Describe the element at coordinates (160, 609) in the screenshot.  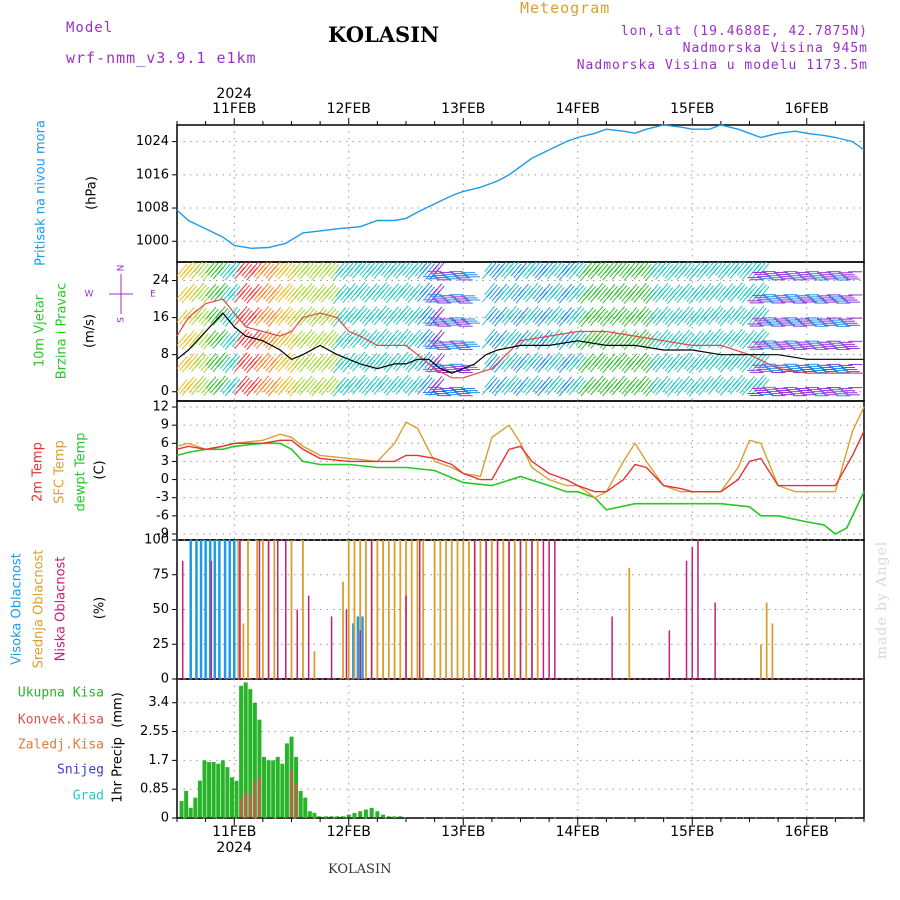
I see `clouds-ytick-label: 50` at that location.